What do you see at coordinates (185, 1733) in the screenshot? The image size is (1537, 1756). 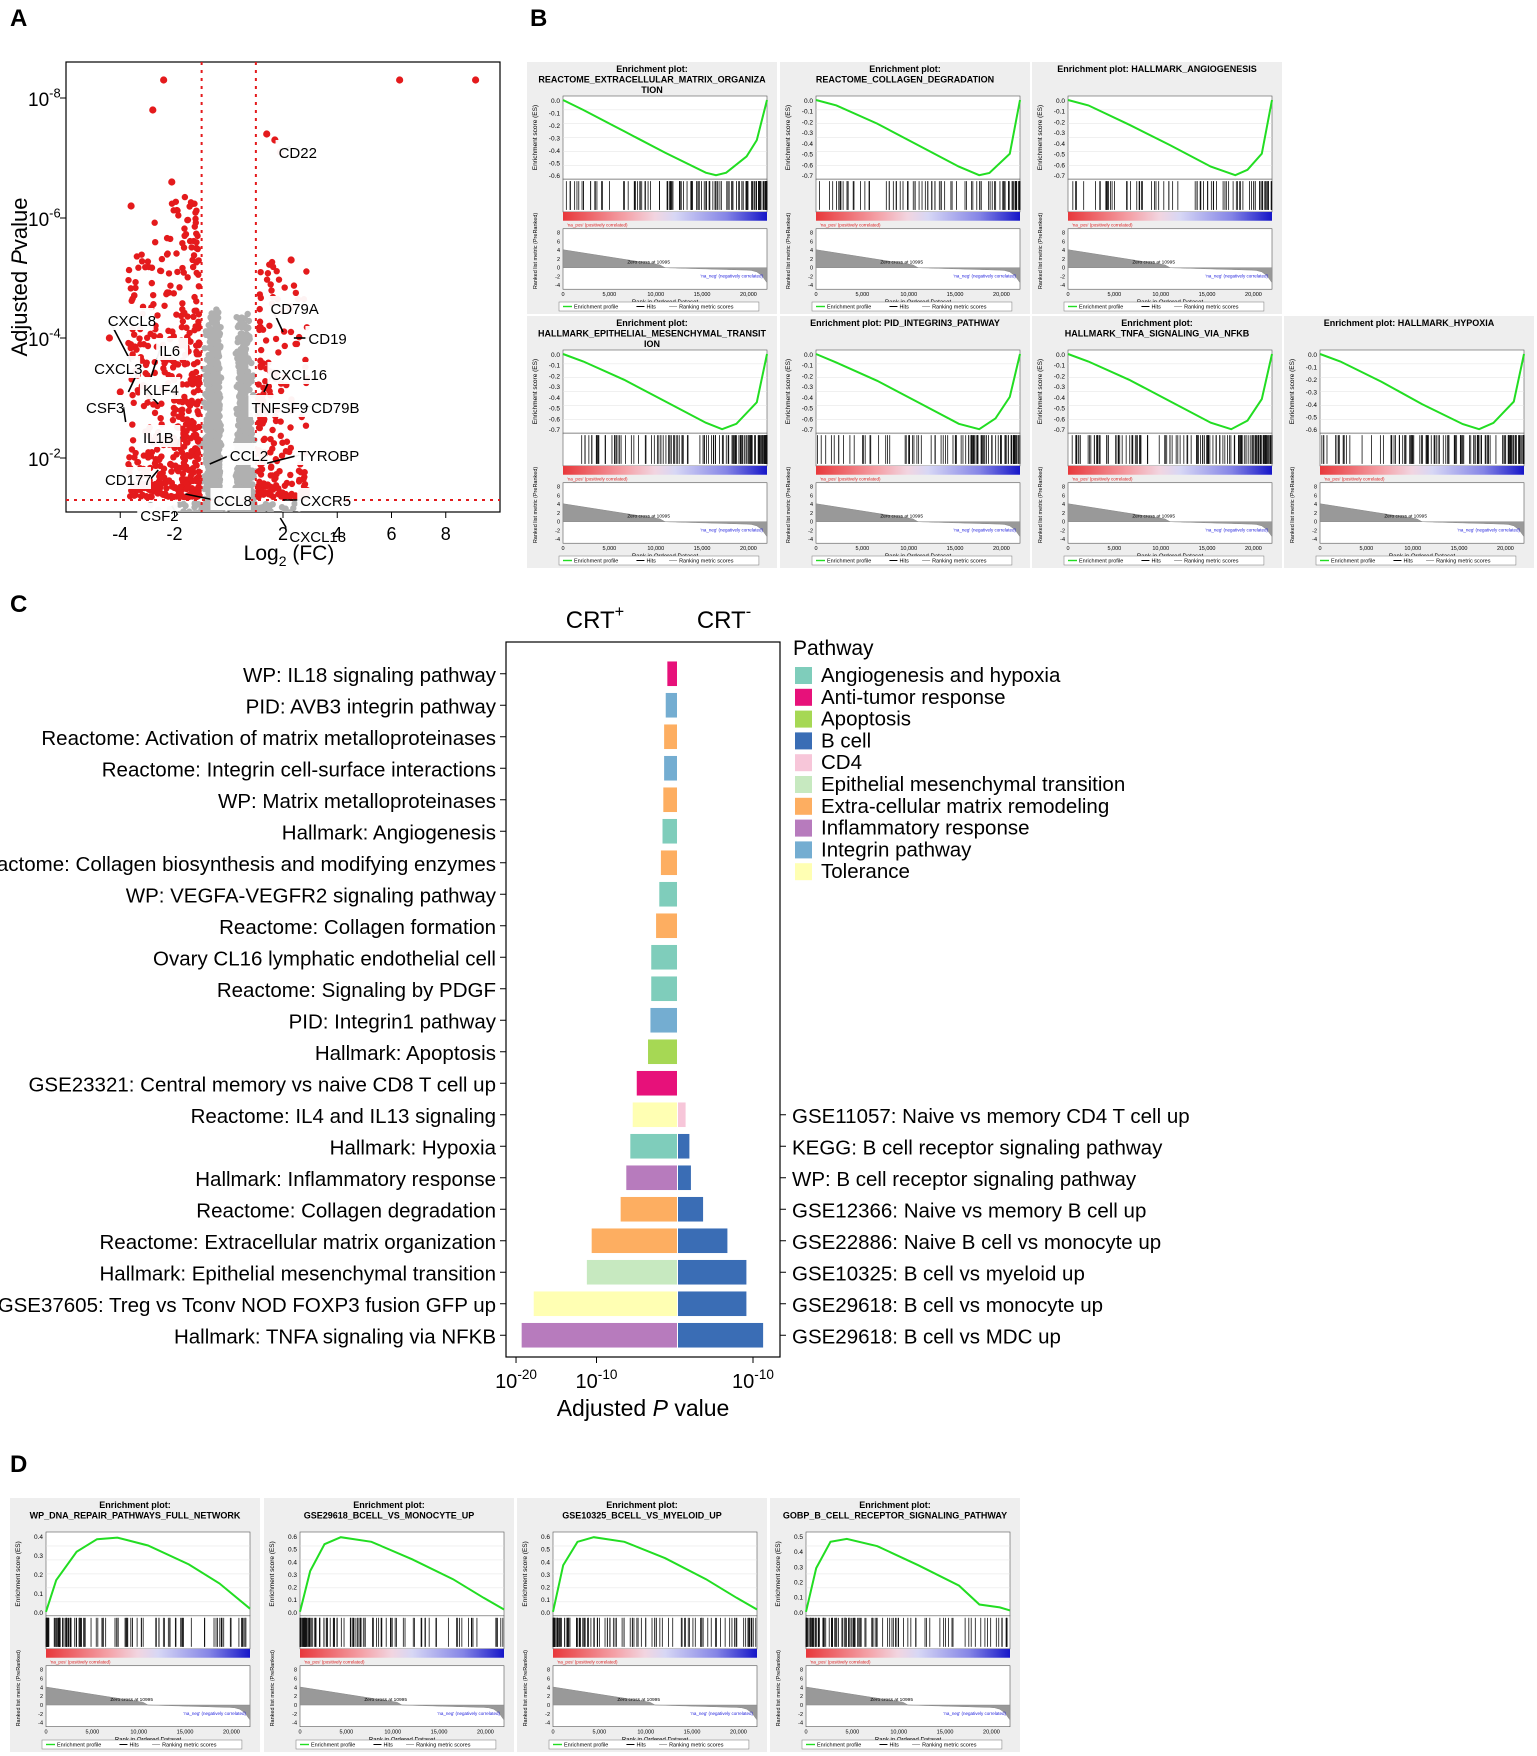 I see `rank-tick-label: 15,000` at bounding box center [185, 1733].